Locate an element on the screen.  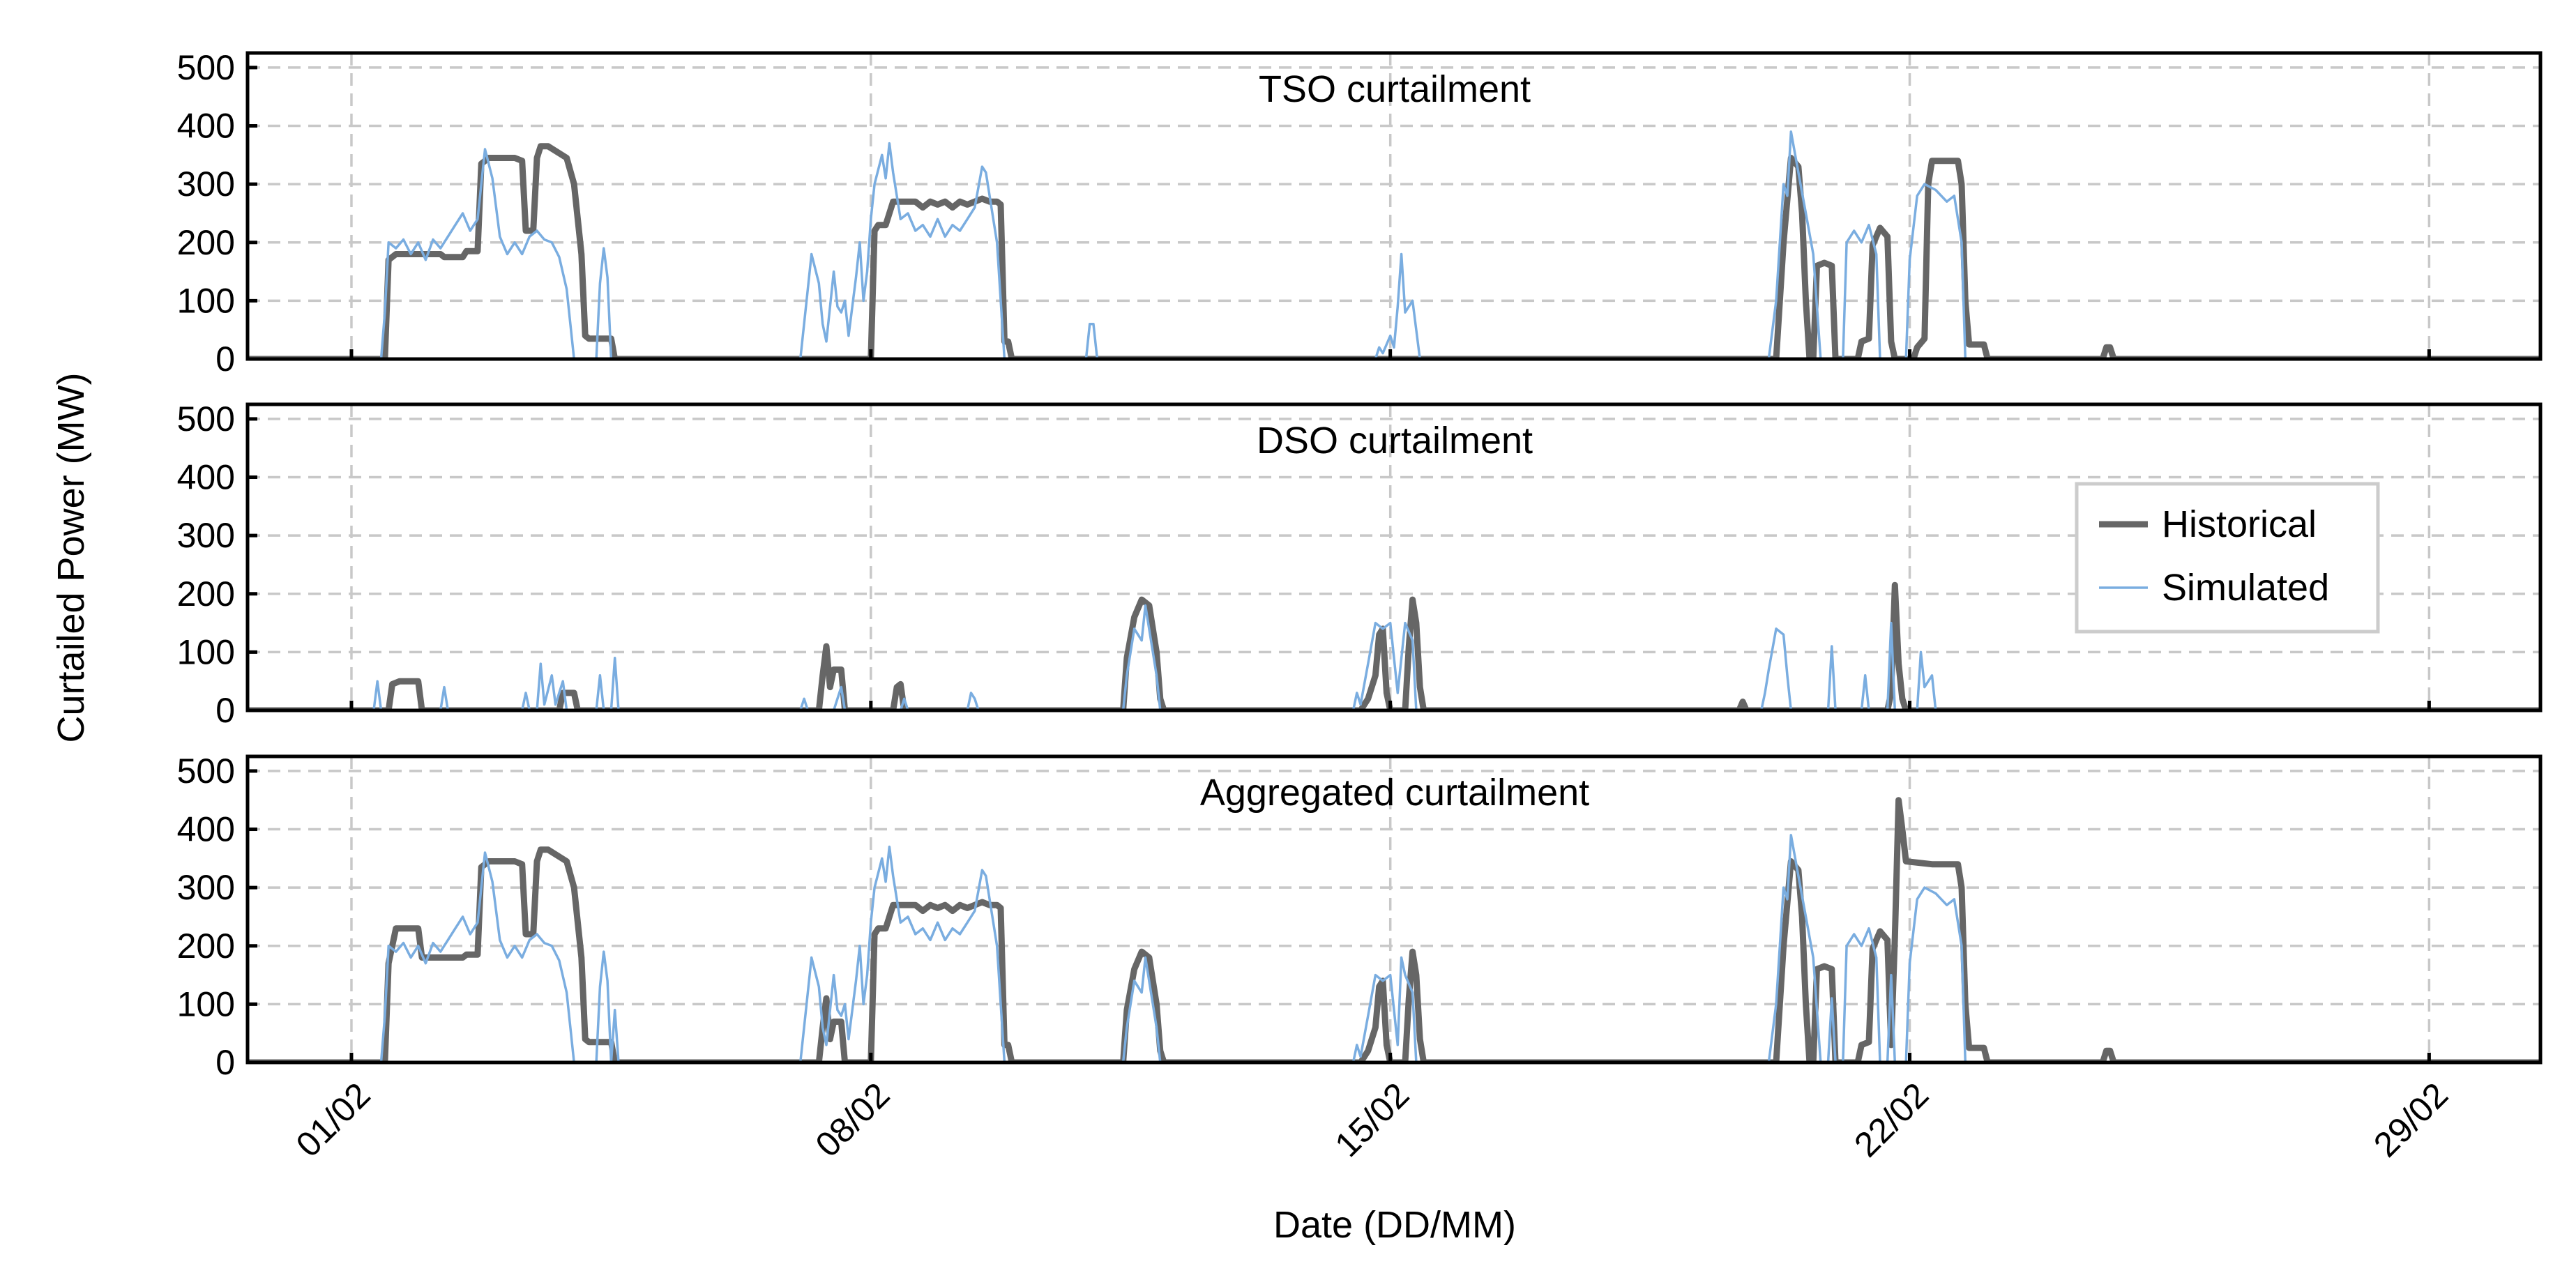
panel-title: Aggregated curtailment is located at coordinates (1394, 793).